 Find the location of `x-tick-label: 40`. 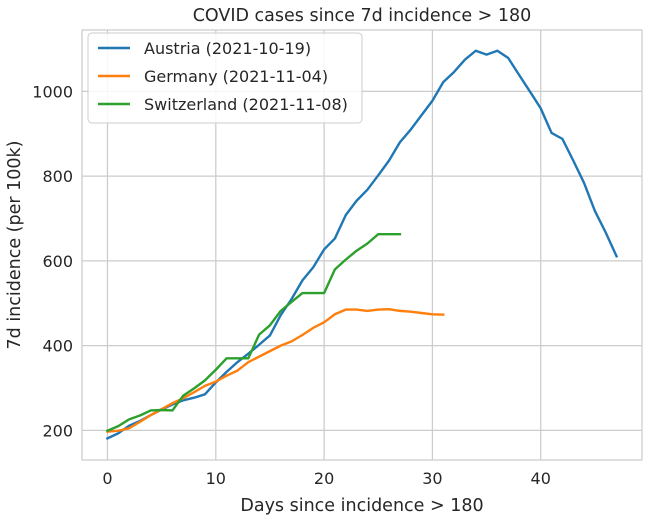

x-tick-label: 40 is located at coordinates (541, 478).